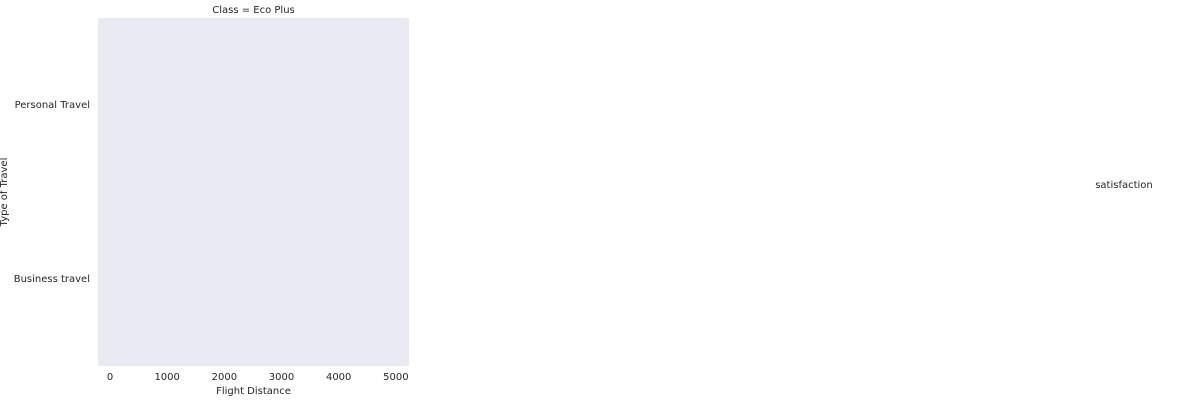  What do you see at coordinates (52, 279) in the screenshot?
I see `y-tick-label: Business travel` at bounding box center [52, 279].